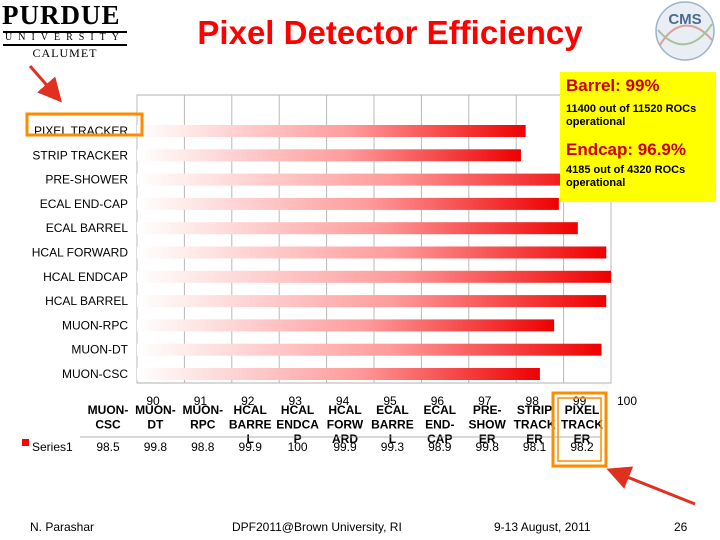  What do you see at coordinates (487, 439) in the screenshot?
I see `table-header-8-line-2: ER` at bounding box center [487, 439].